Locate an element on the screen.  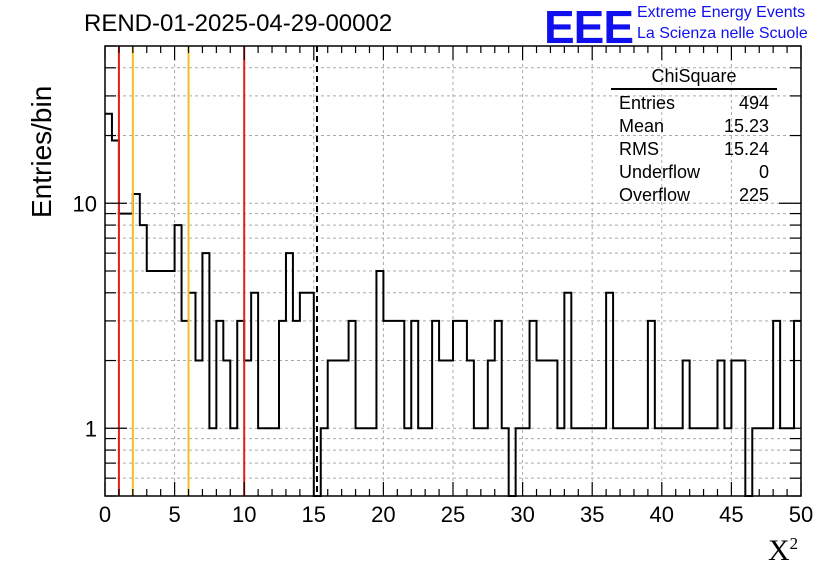
x-tick-label: 50 is located at coordinates (801, 514).